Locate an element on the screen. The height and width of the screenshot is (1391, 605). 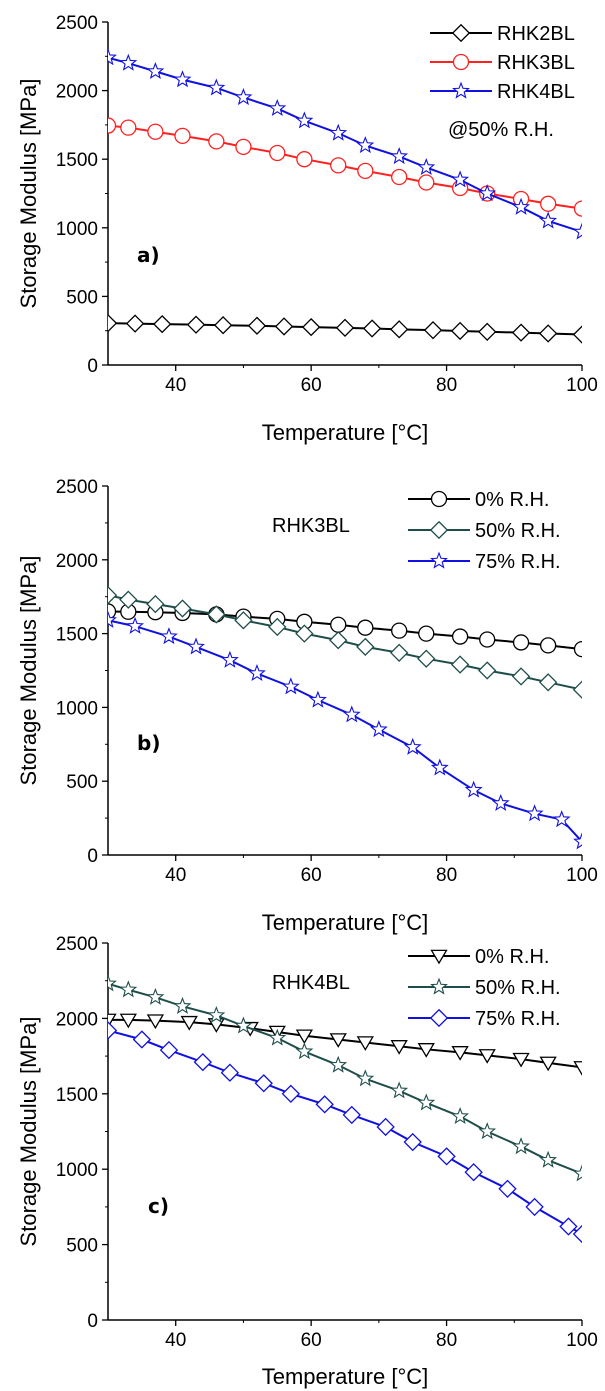
series-75-r-h- is located at coordinates (345, 1132).